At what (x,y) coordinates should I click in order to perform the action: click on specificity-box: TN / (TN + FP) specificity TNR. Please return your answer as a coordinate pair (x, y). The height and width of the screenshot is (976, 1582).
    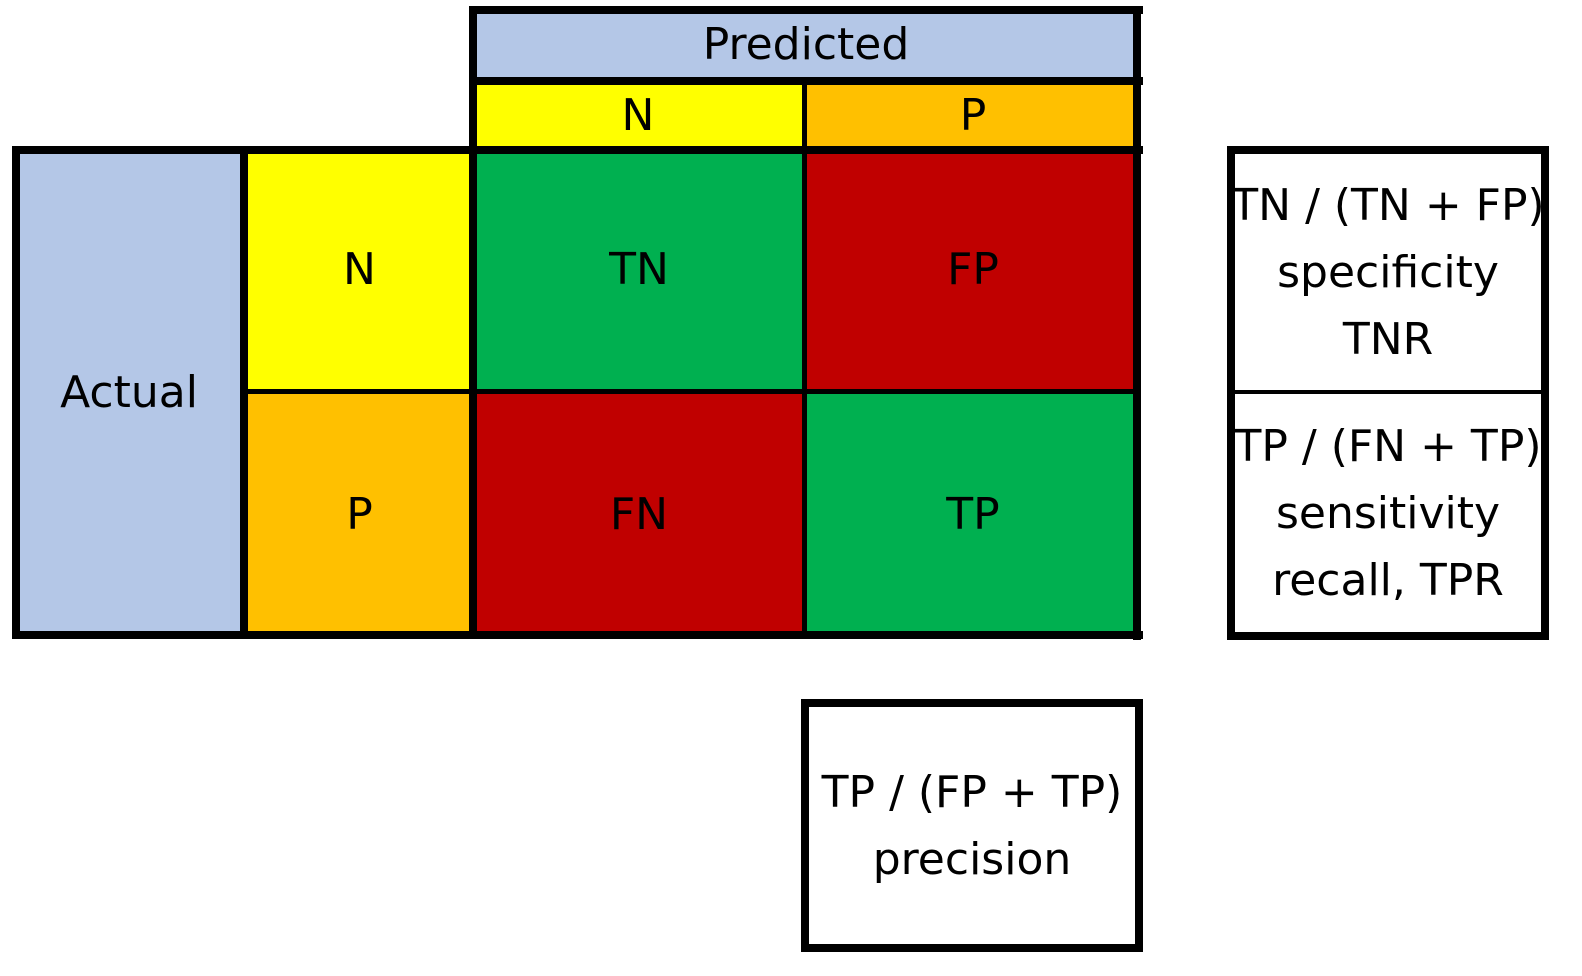
    Looking at the image, I should click on (1388, 270).